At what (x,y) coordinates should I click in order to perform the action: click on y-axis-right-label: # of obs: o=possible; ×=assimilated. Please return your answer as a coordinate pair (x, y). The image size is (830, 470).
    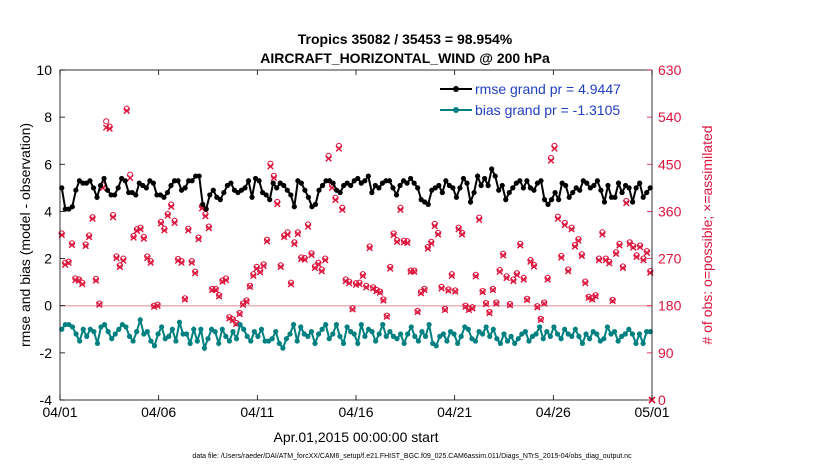
    Looking at the image, I should click on (707, 234).